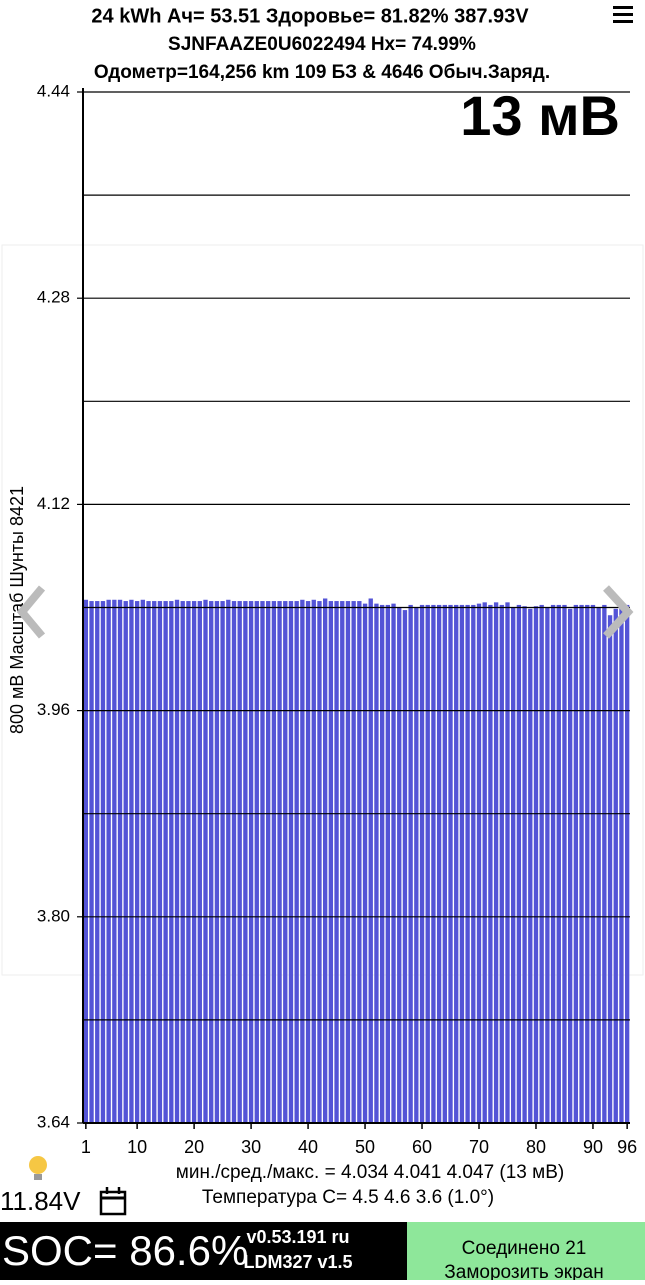  Describe the element at coordinates (308, 1147) in the screenshot. I see `x-tick-label: 40` at that location.